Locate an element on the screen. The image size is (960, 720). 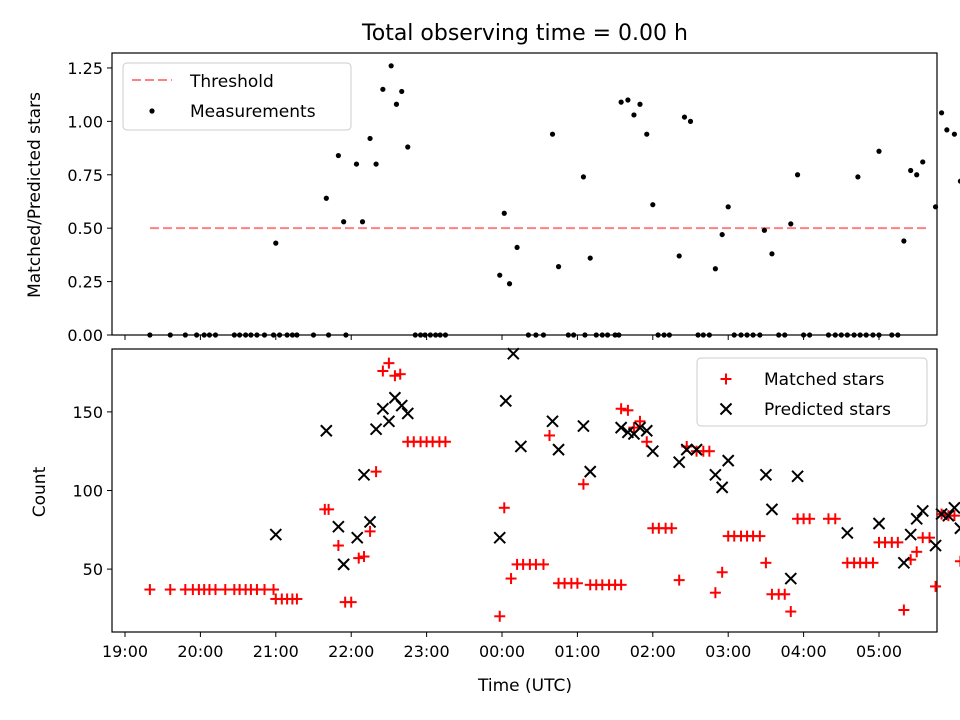
x-tick-label: 22:00 is located at coordinates (351, 651).